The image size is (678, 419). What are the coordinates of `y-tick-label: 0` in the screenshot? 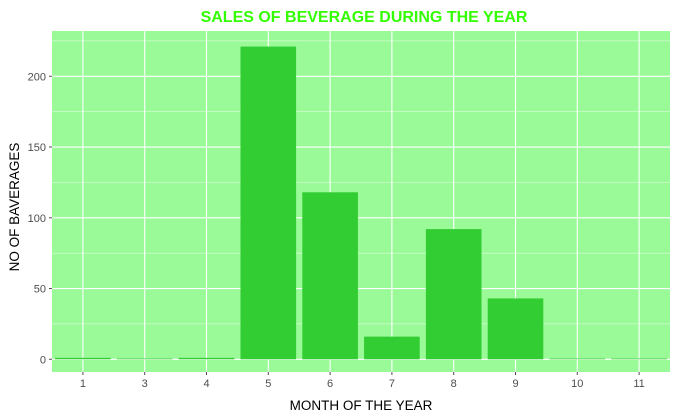 It's located at (43, 360).